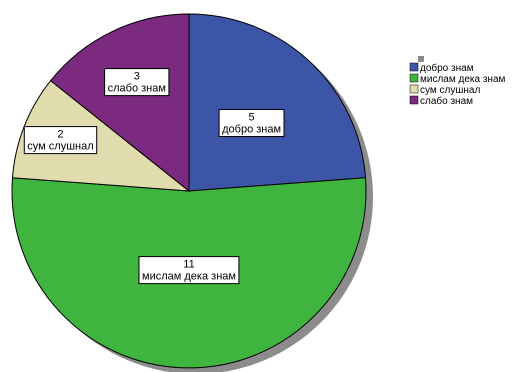 The width and height of the screenshot is (513, 372). Describe the element at coordinates (137, 77) in the screenshot. I see `data-label-value: 3` at that location.